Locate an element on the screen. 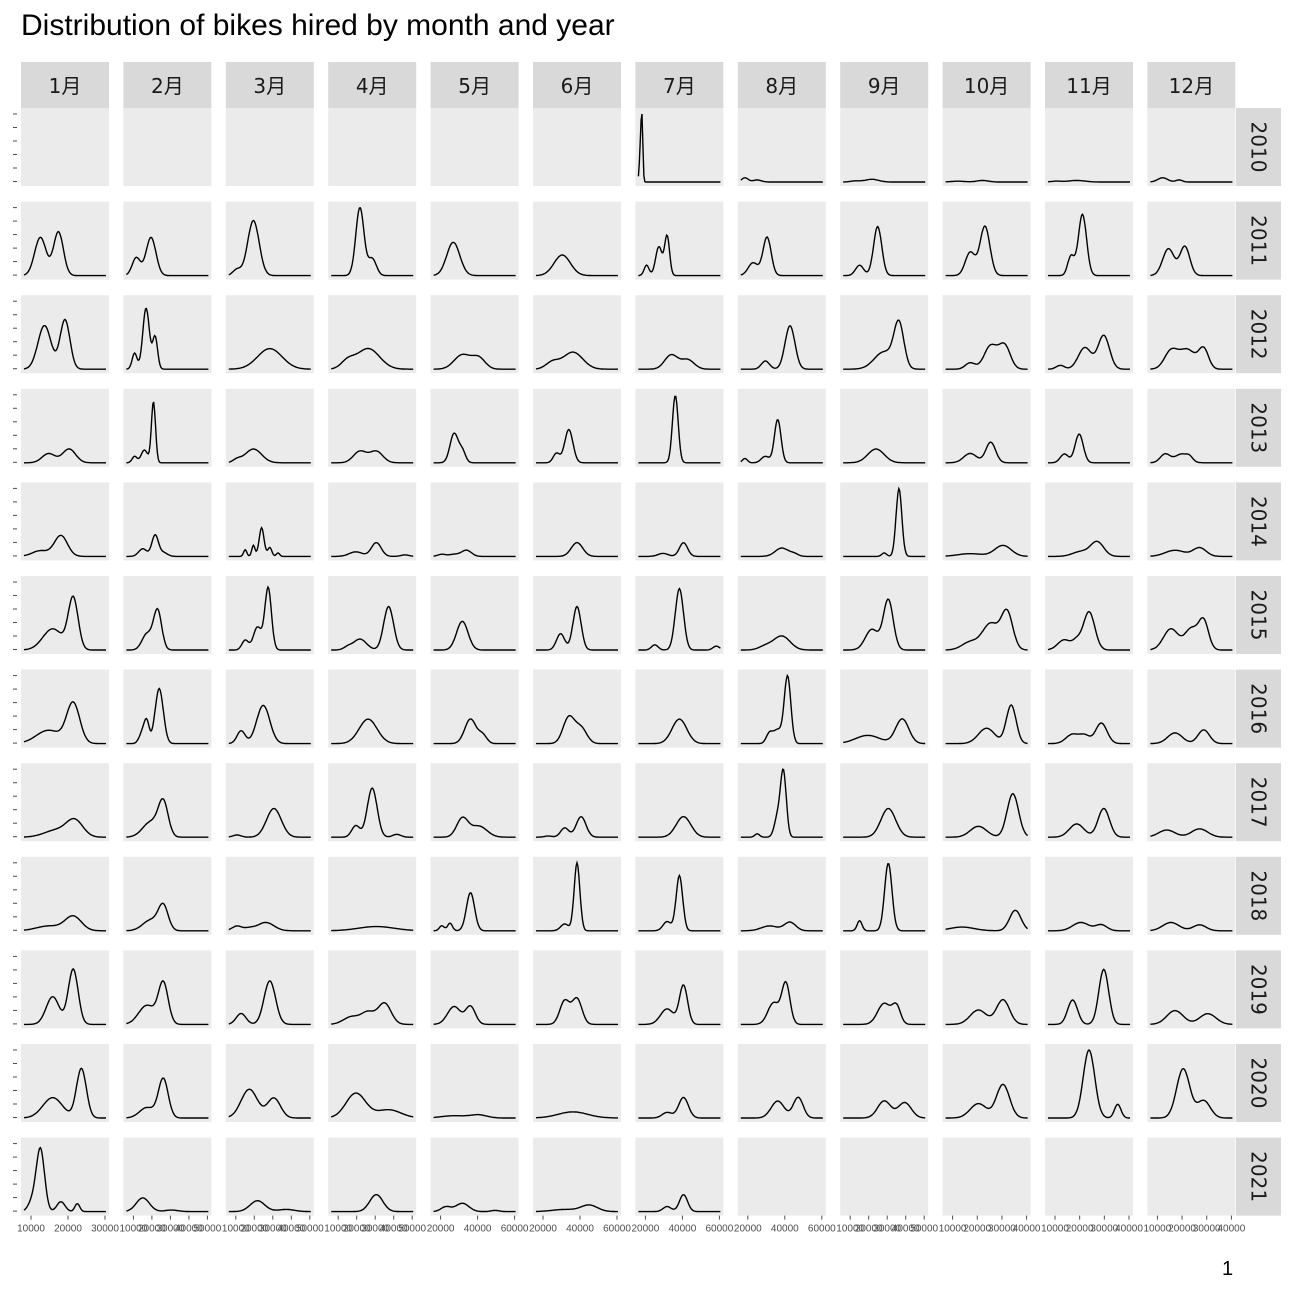  month-strip-label: 10月 is located at coordinates (986, 86).